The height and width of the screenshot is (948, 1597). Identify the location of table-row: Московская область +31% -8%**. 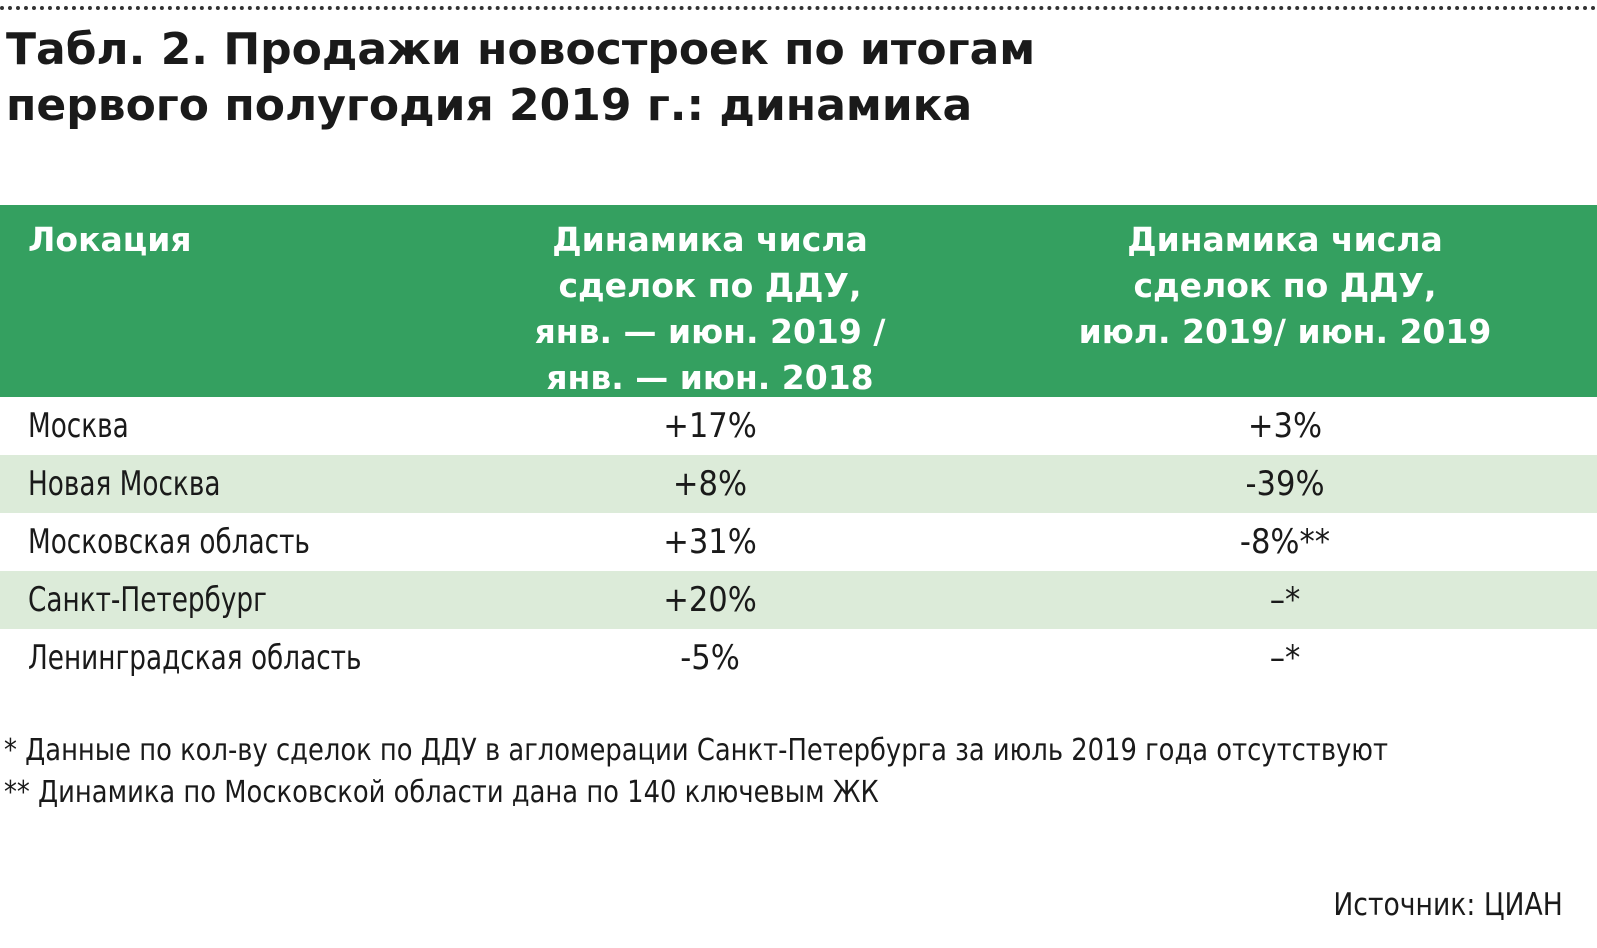
(798, 542).